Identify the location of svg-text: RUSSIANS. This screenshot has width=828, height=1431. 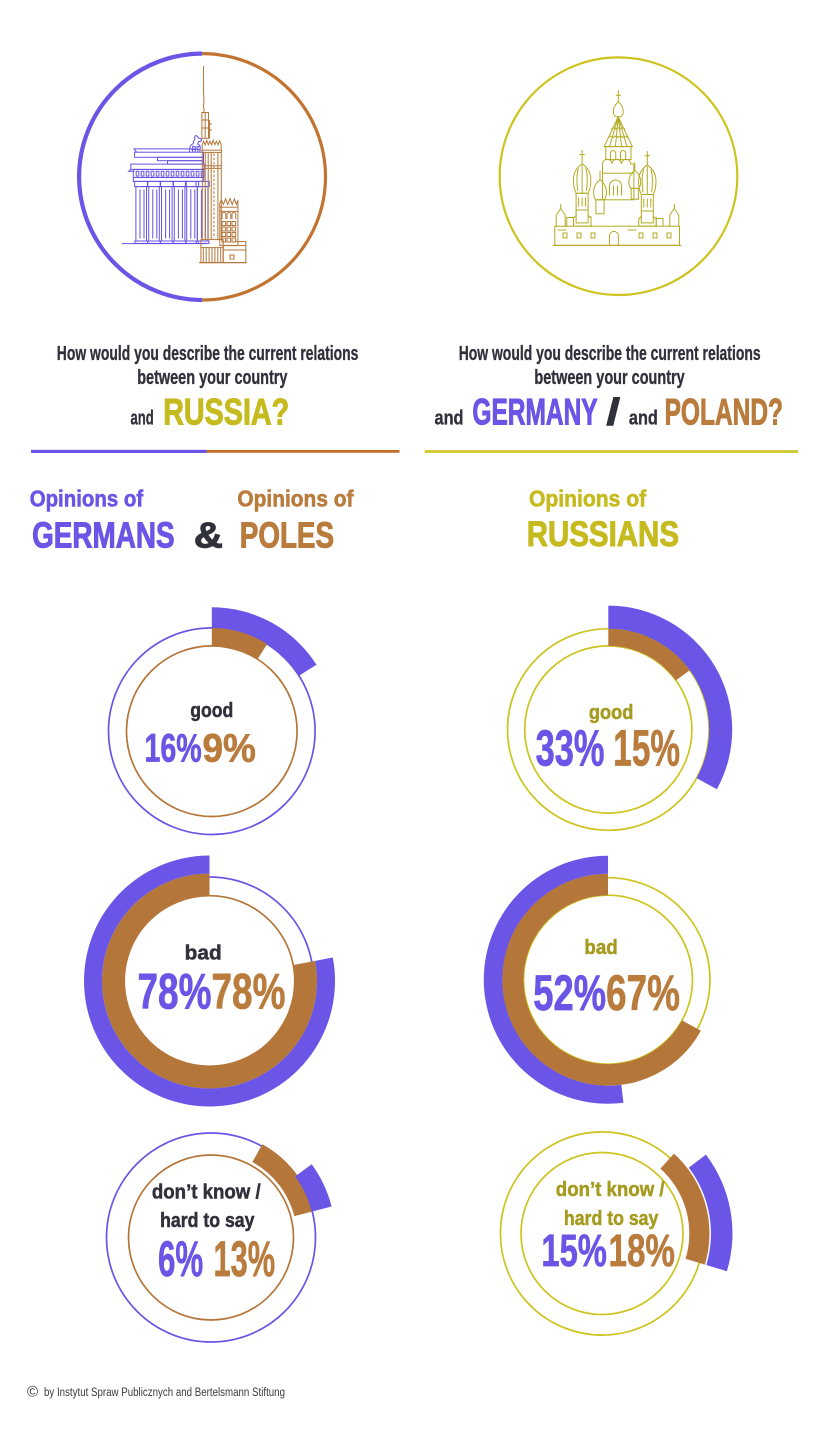
(603, 534).